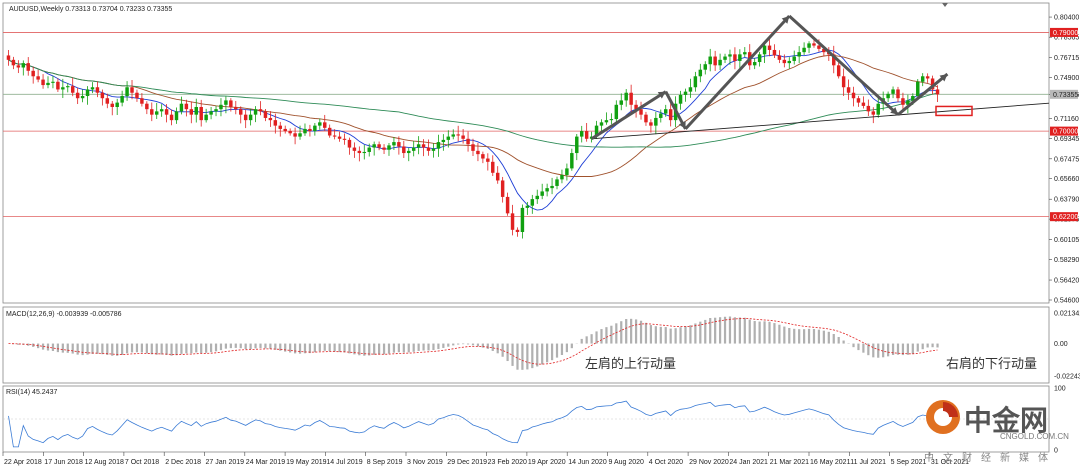  I want to click on x-tick-label: 11 Jul 2021, so click(868, 462).